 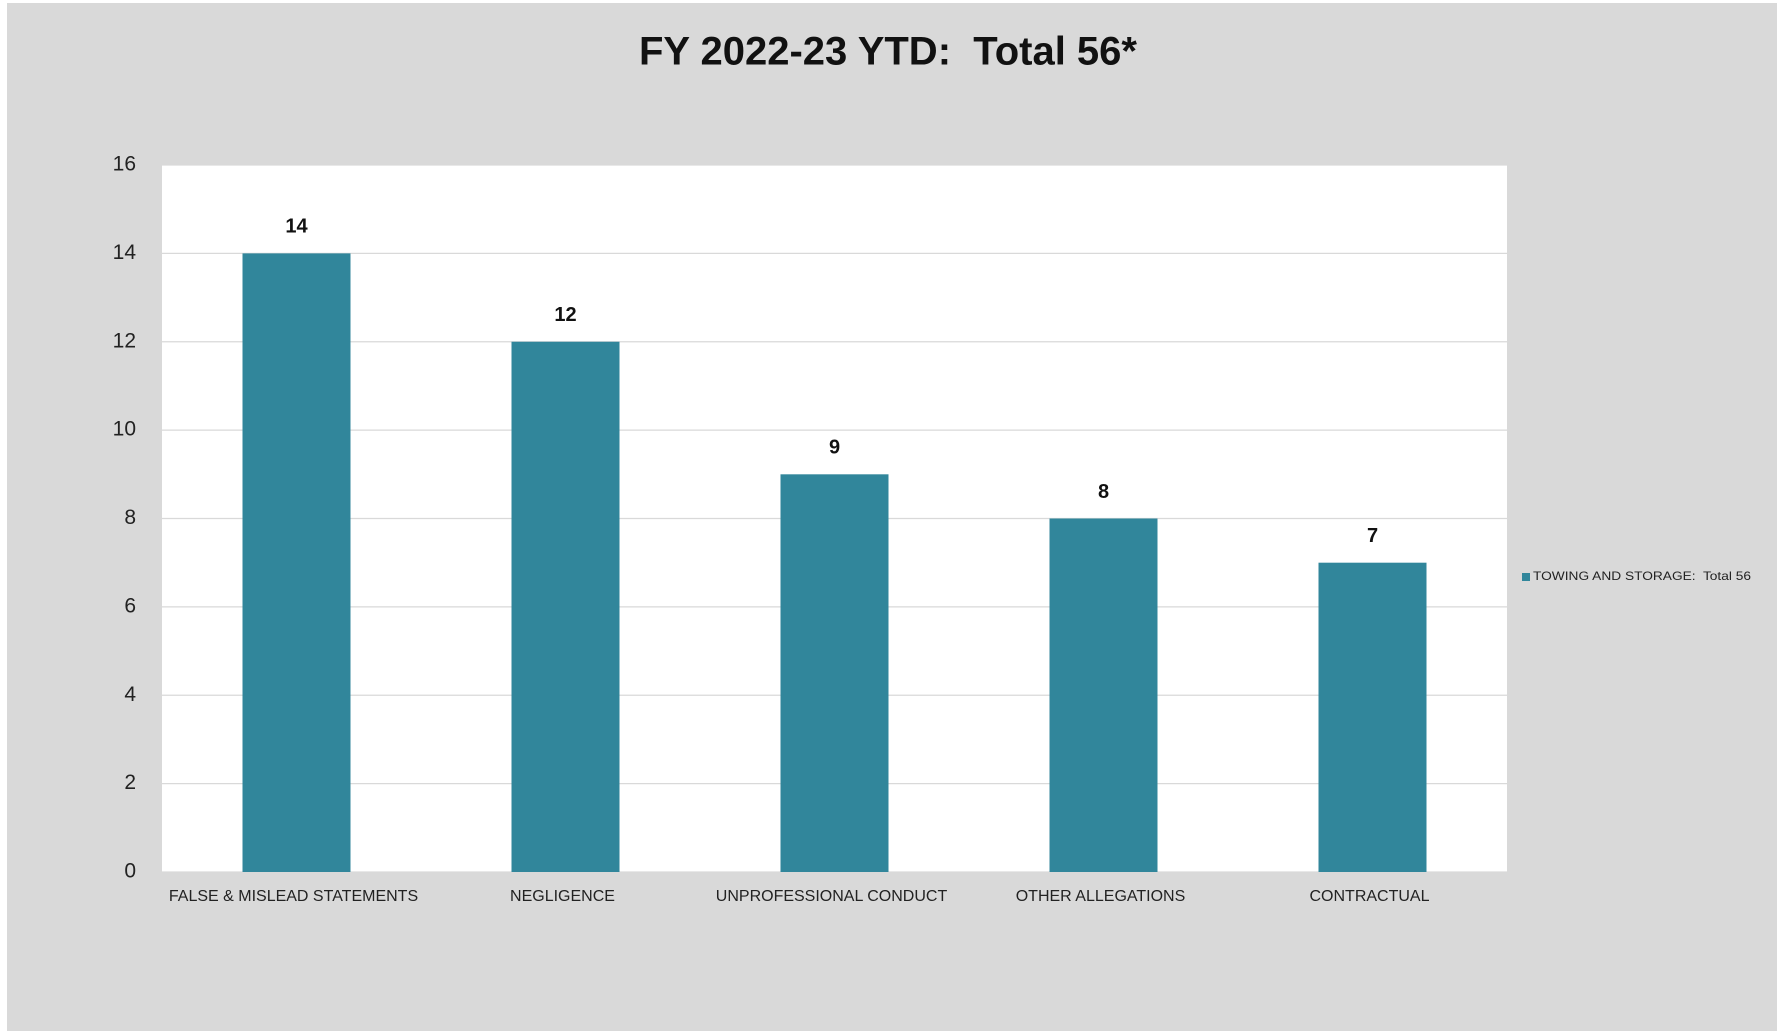 I want to click on data-label: 14, so click(x=296, y=227).